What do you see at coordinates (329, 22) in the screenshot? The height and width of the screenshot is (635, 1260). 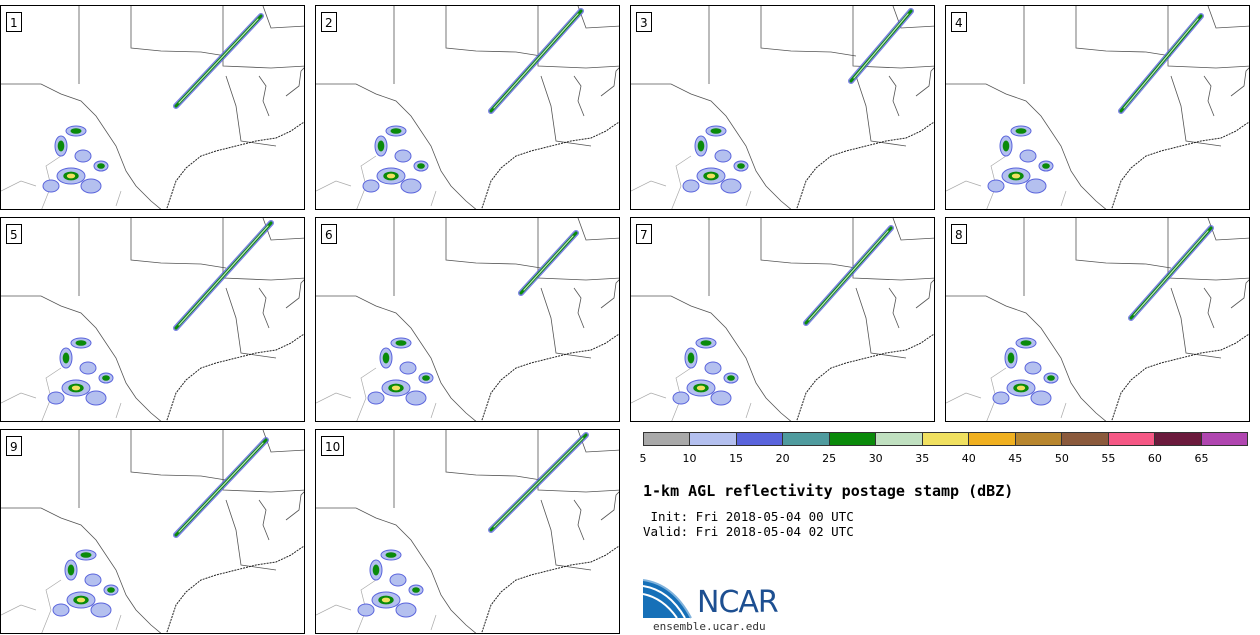 I see `panel-label: 2` at bounding box center [329, 22].